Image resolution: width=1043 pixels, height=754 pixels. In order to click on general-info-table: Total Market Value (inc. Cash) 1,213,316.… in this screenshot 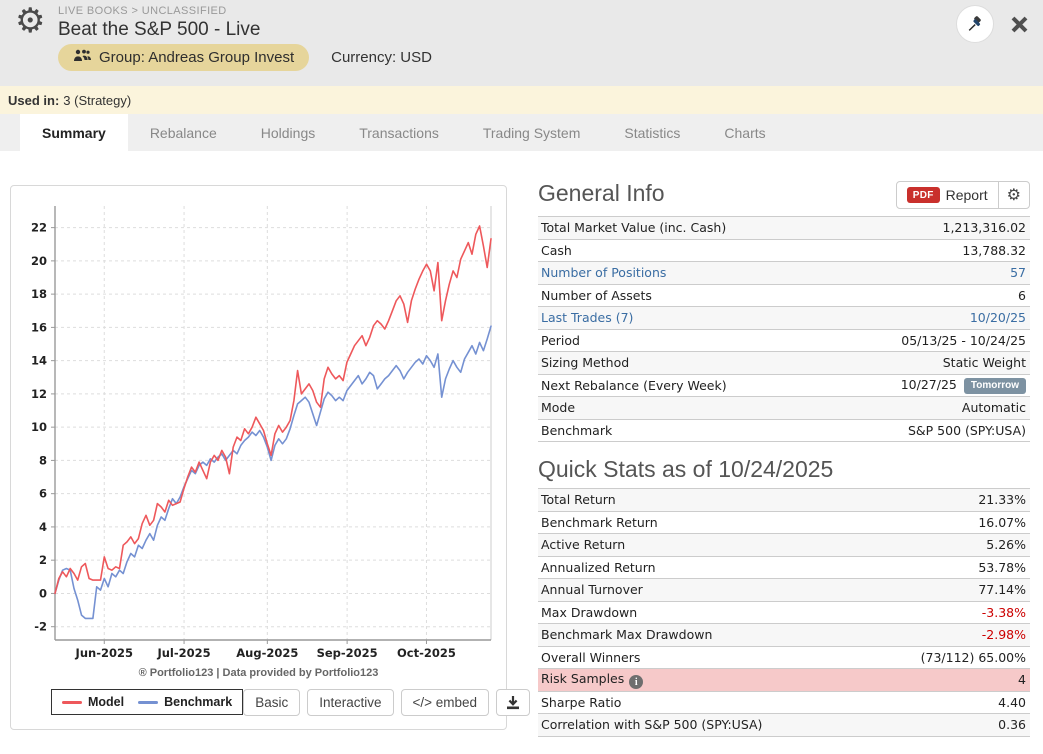, I will do `click(784, 329)`.